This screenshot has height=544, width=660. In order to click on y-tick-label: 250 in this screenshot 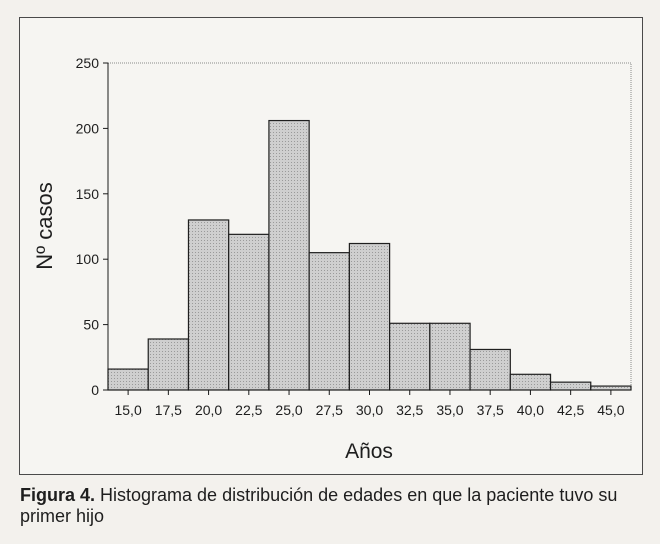, I will do `click(88, 63)`.